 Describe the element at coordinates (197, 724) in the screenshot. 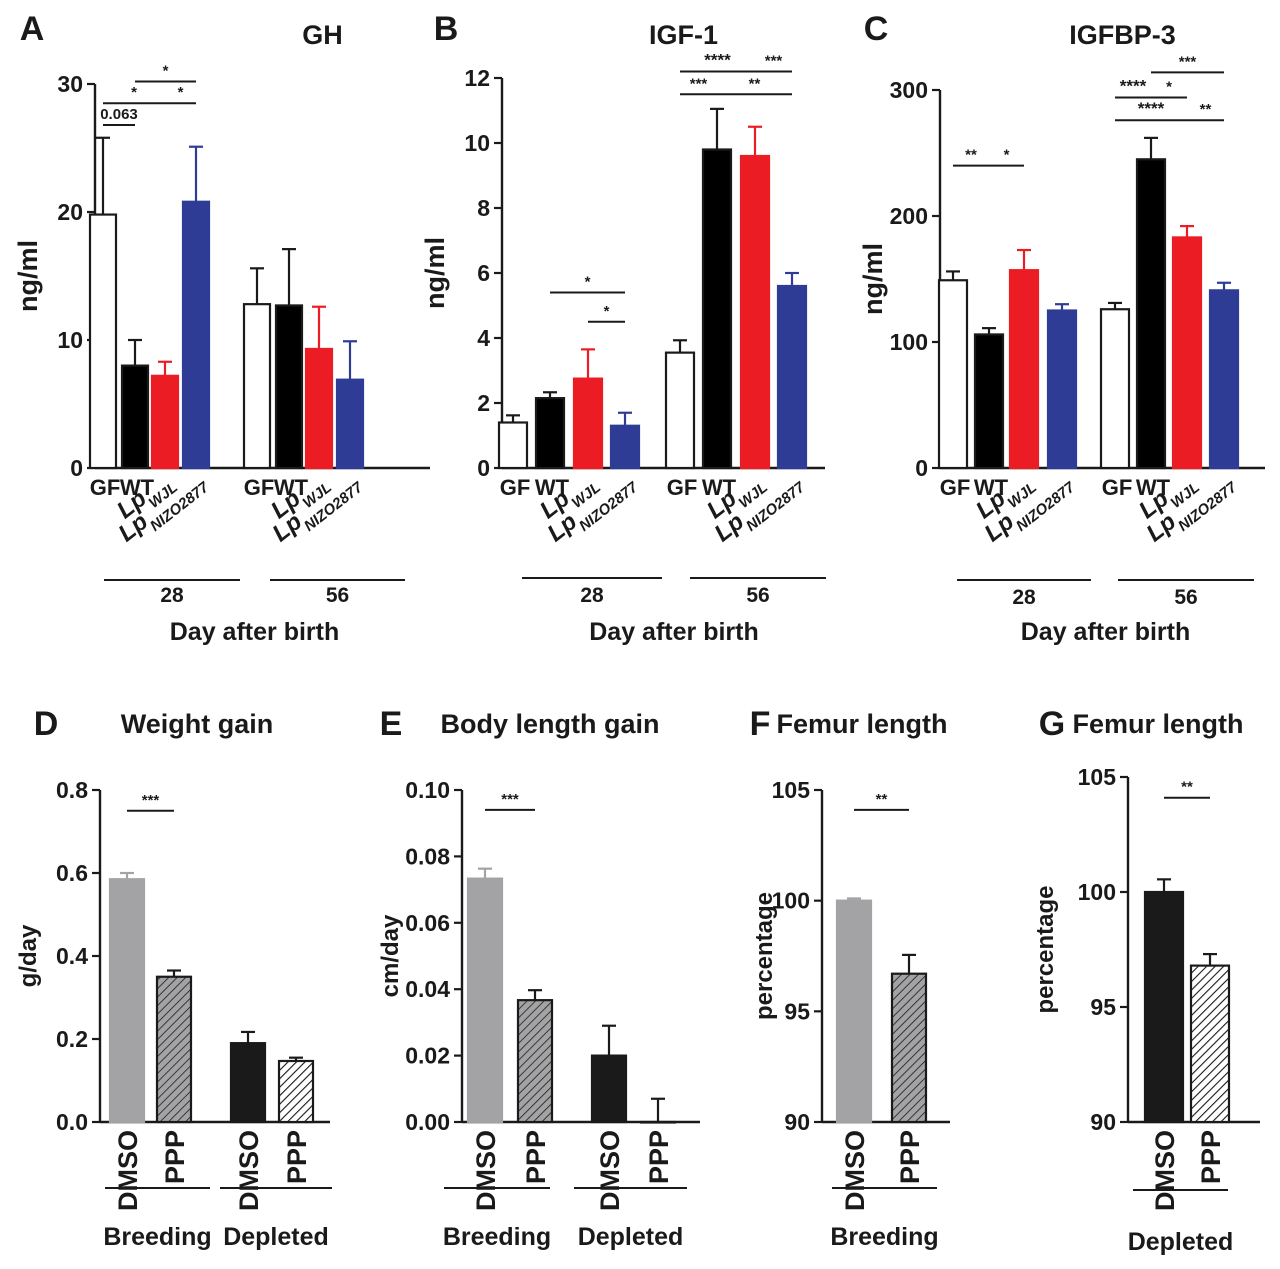

I see `chart-title: Weight gain` at that location.